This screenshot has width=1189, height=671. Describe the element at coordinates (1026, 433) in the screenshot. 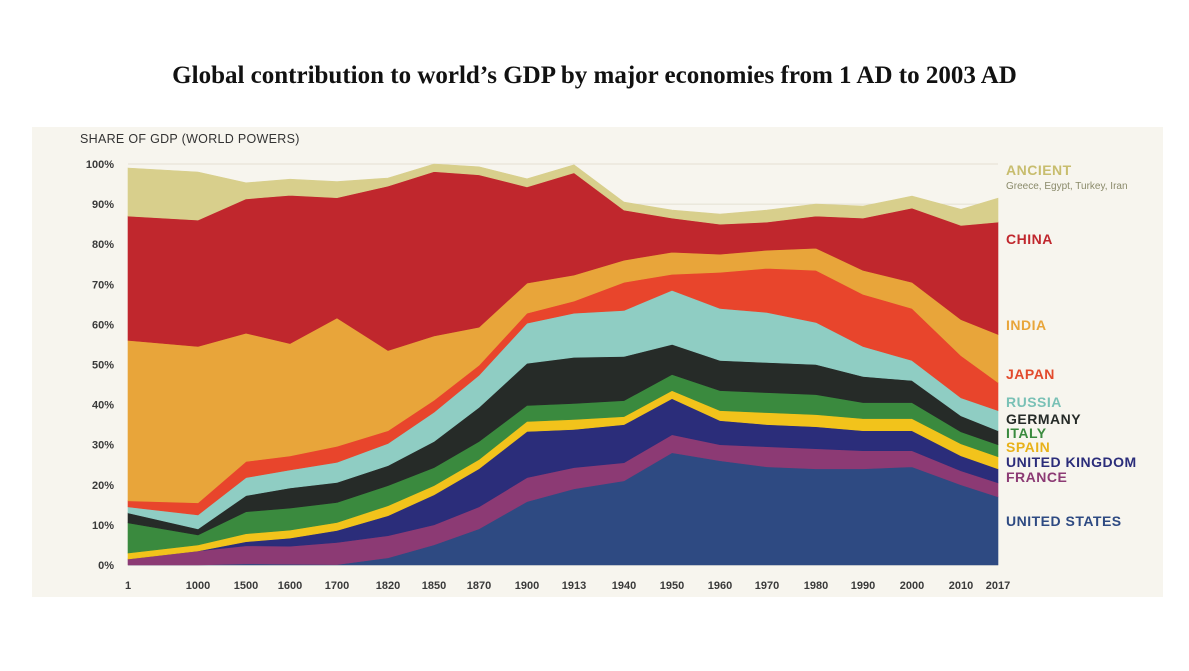

I see `legend-label-italy: ITALY` at that location.